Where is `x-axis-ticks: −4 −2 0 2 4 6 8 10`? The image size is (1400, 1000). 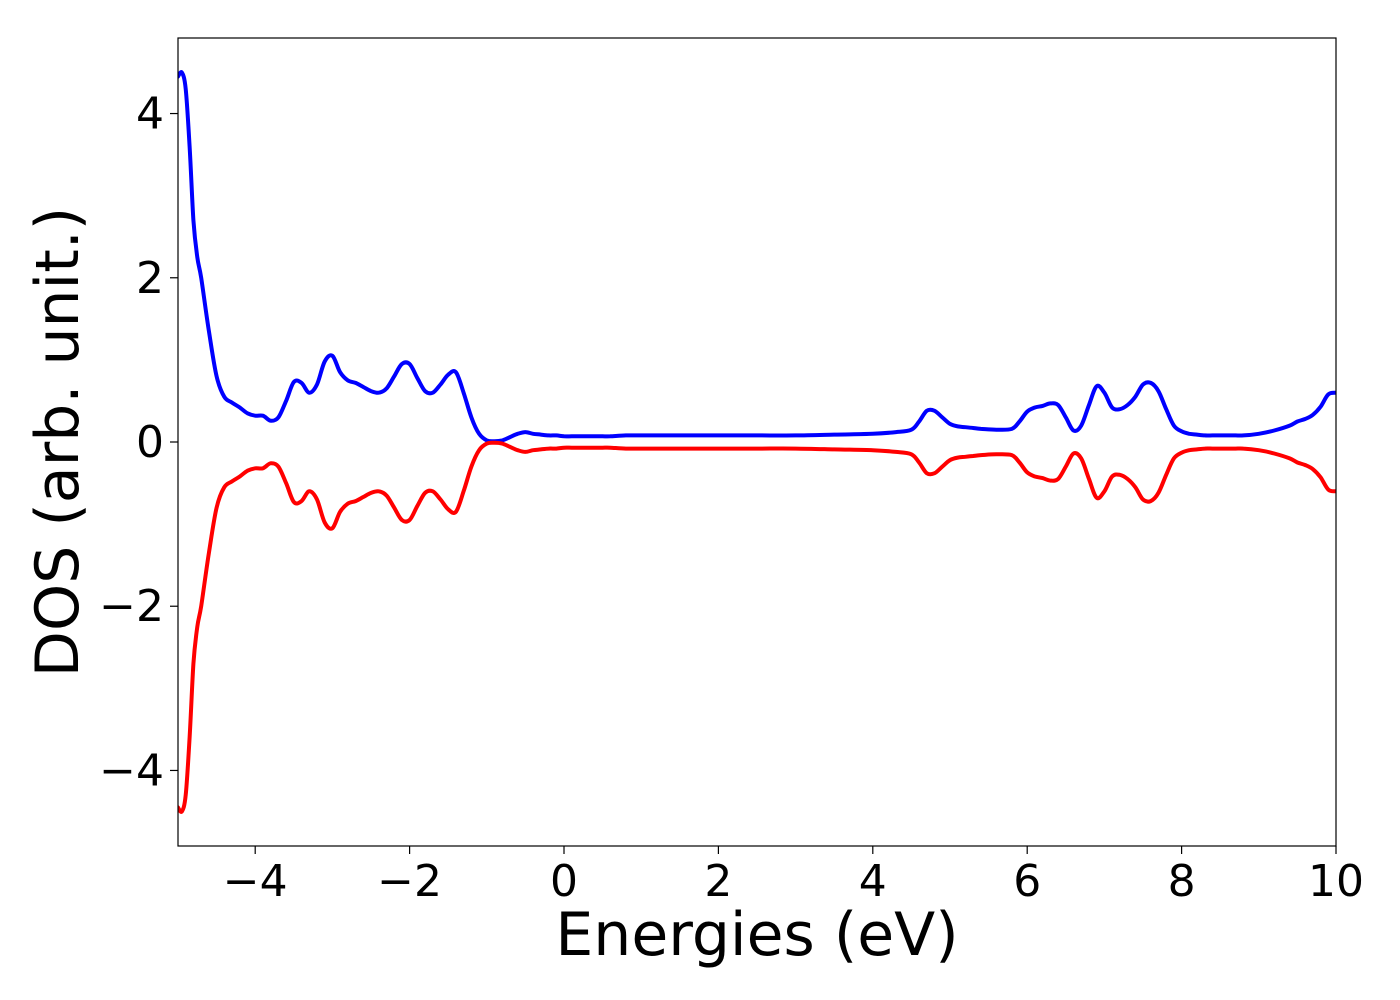 x-axis-ticks: −4 −2 0 2 4 6 8 10 is located at coordinates (793, 876).